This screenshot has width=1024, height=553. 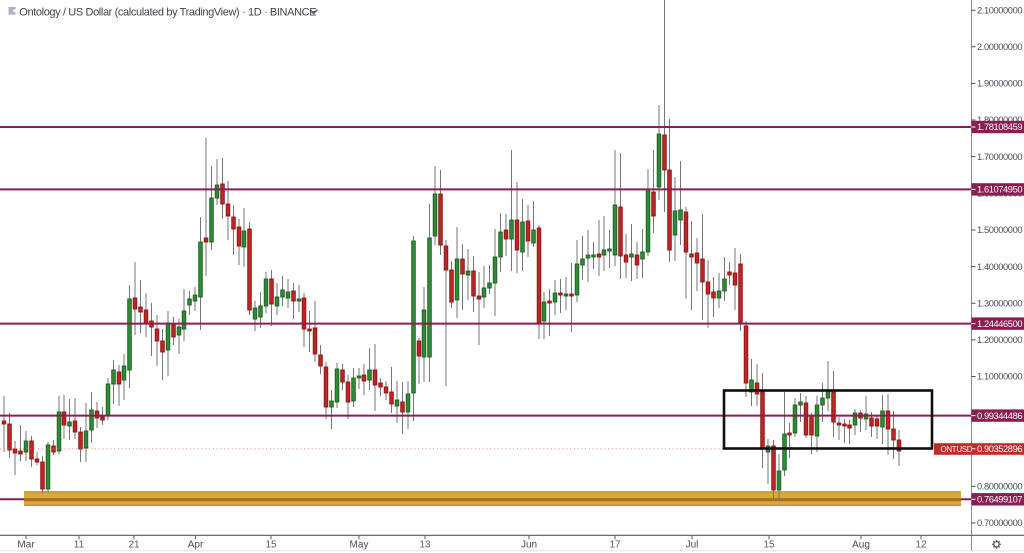 I want to click on svg-text: 1.20000000, so click(x=999, y=340).